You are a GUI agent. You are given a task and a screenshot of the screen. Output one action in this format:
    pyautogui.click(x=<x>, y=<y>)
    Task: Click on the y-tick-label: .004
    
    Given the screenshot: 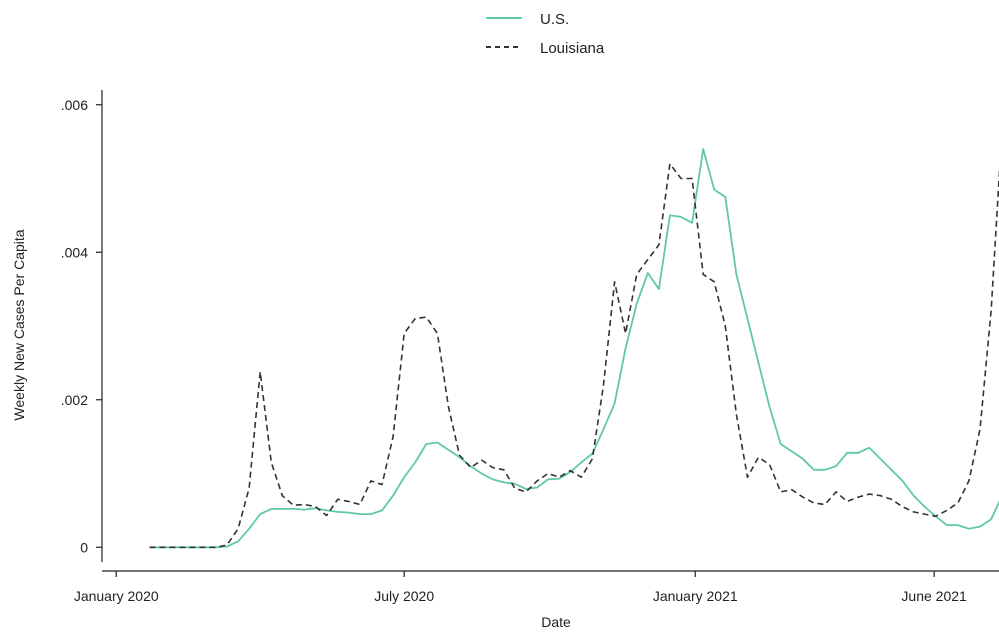 What is the action you would take?
    pyautogui.click(x=74, y=252)
    